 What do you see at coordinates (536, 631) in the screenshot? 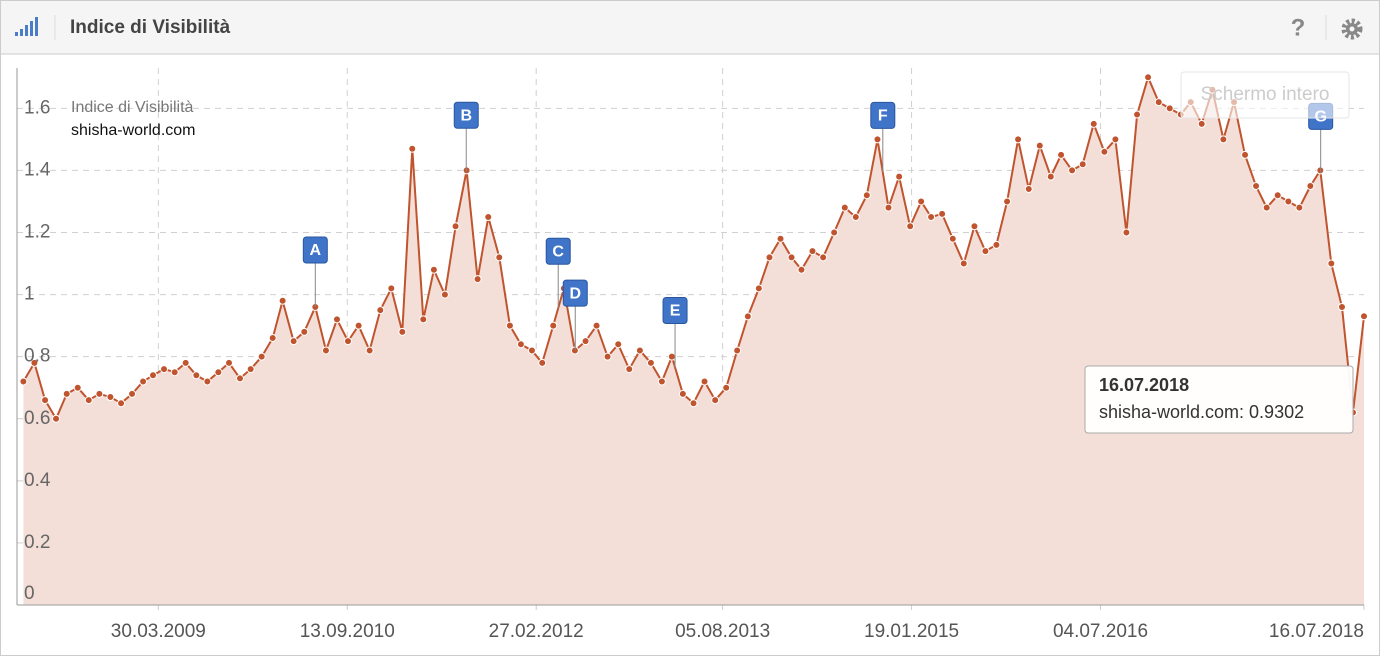
I see `x-tick-label: 27.02.2012` at bounding box center [536, 631].